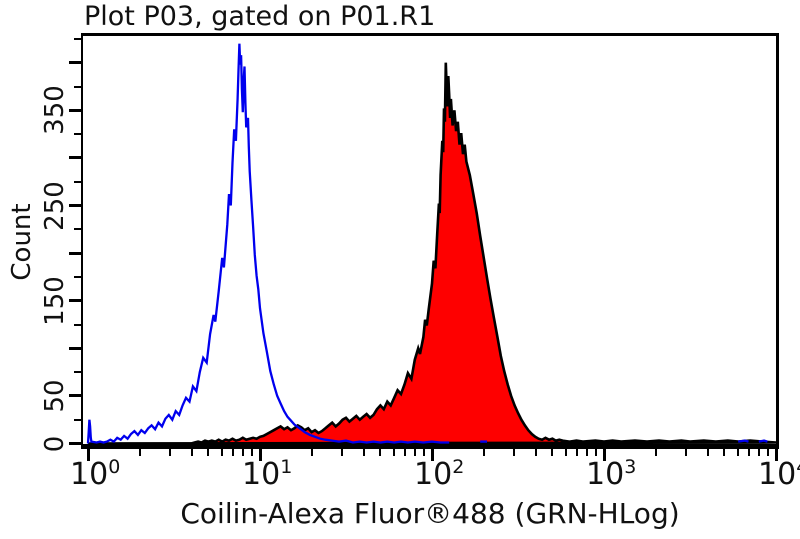 The height and width of the screenshot is (539, 800). Describe the element at coordinates (430, 34) in the screenshot. I see `plot-top-spine` at that location.